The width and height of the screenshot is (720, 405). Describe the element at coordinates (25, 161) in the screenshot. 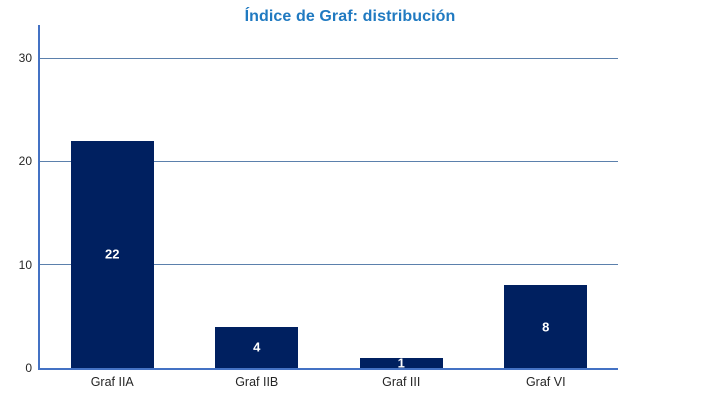

I see `y-axis-tick-label: 20` at that location.